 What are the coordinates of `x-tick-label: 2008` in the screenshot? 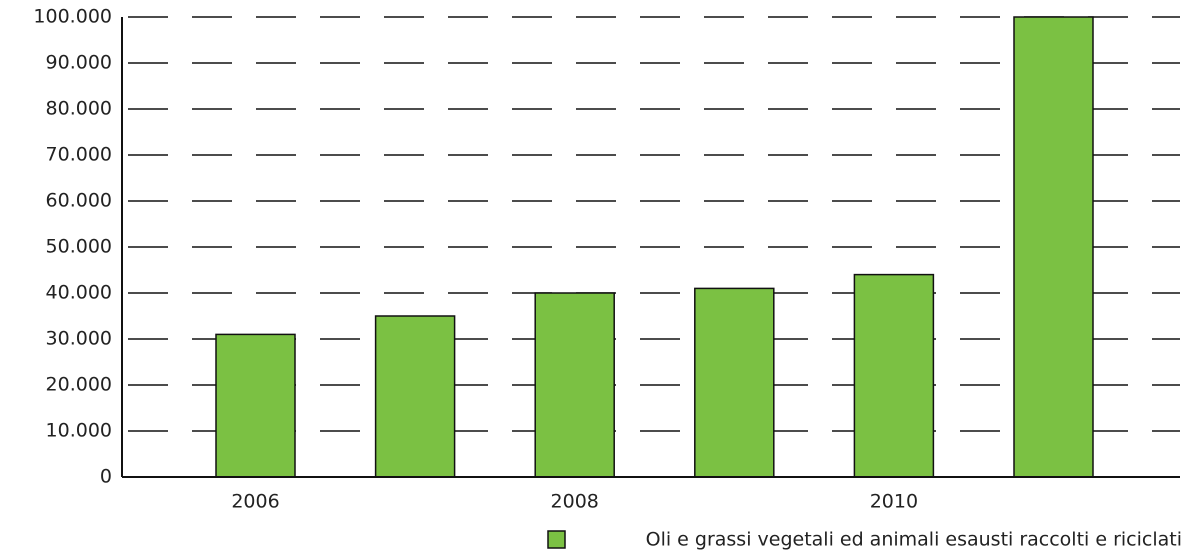 It's located at (575, 502).